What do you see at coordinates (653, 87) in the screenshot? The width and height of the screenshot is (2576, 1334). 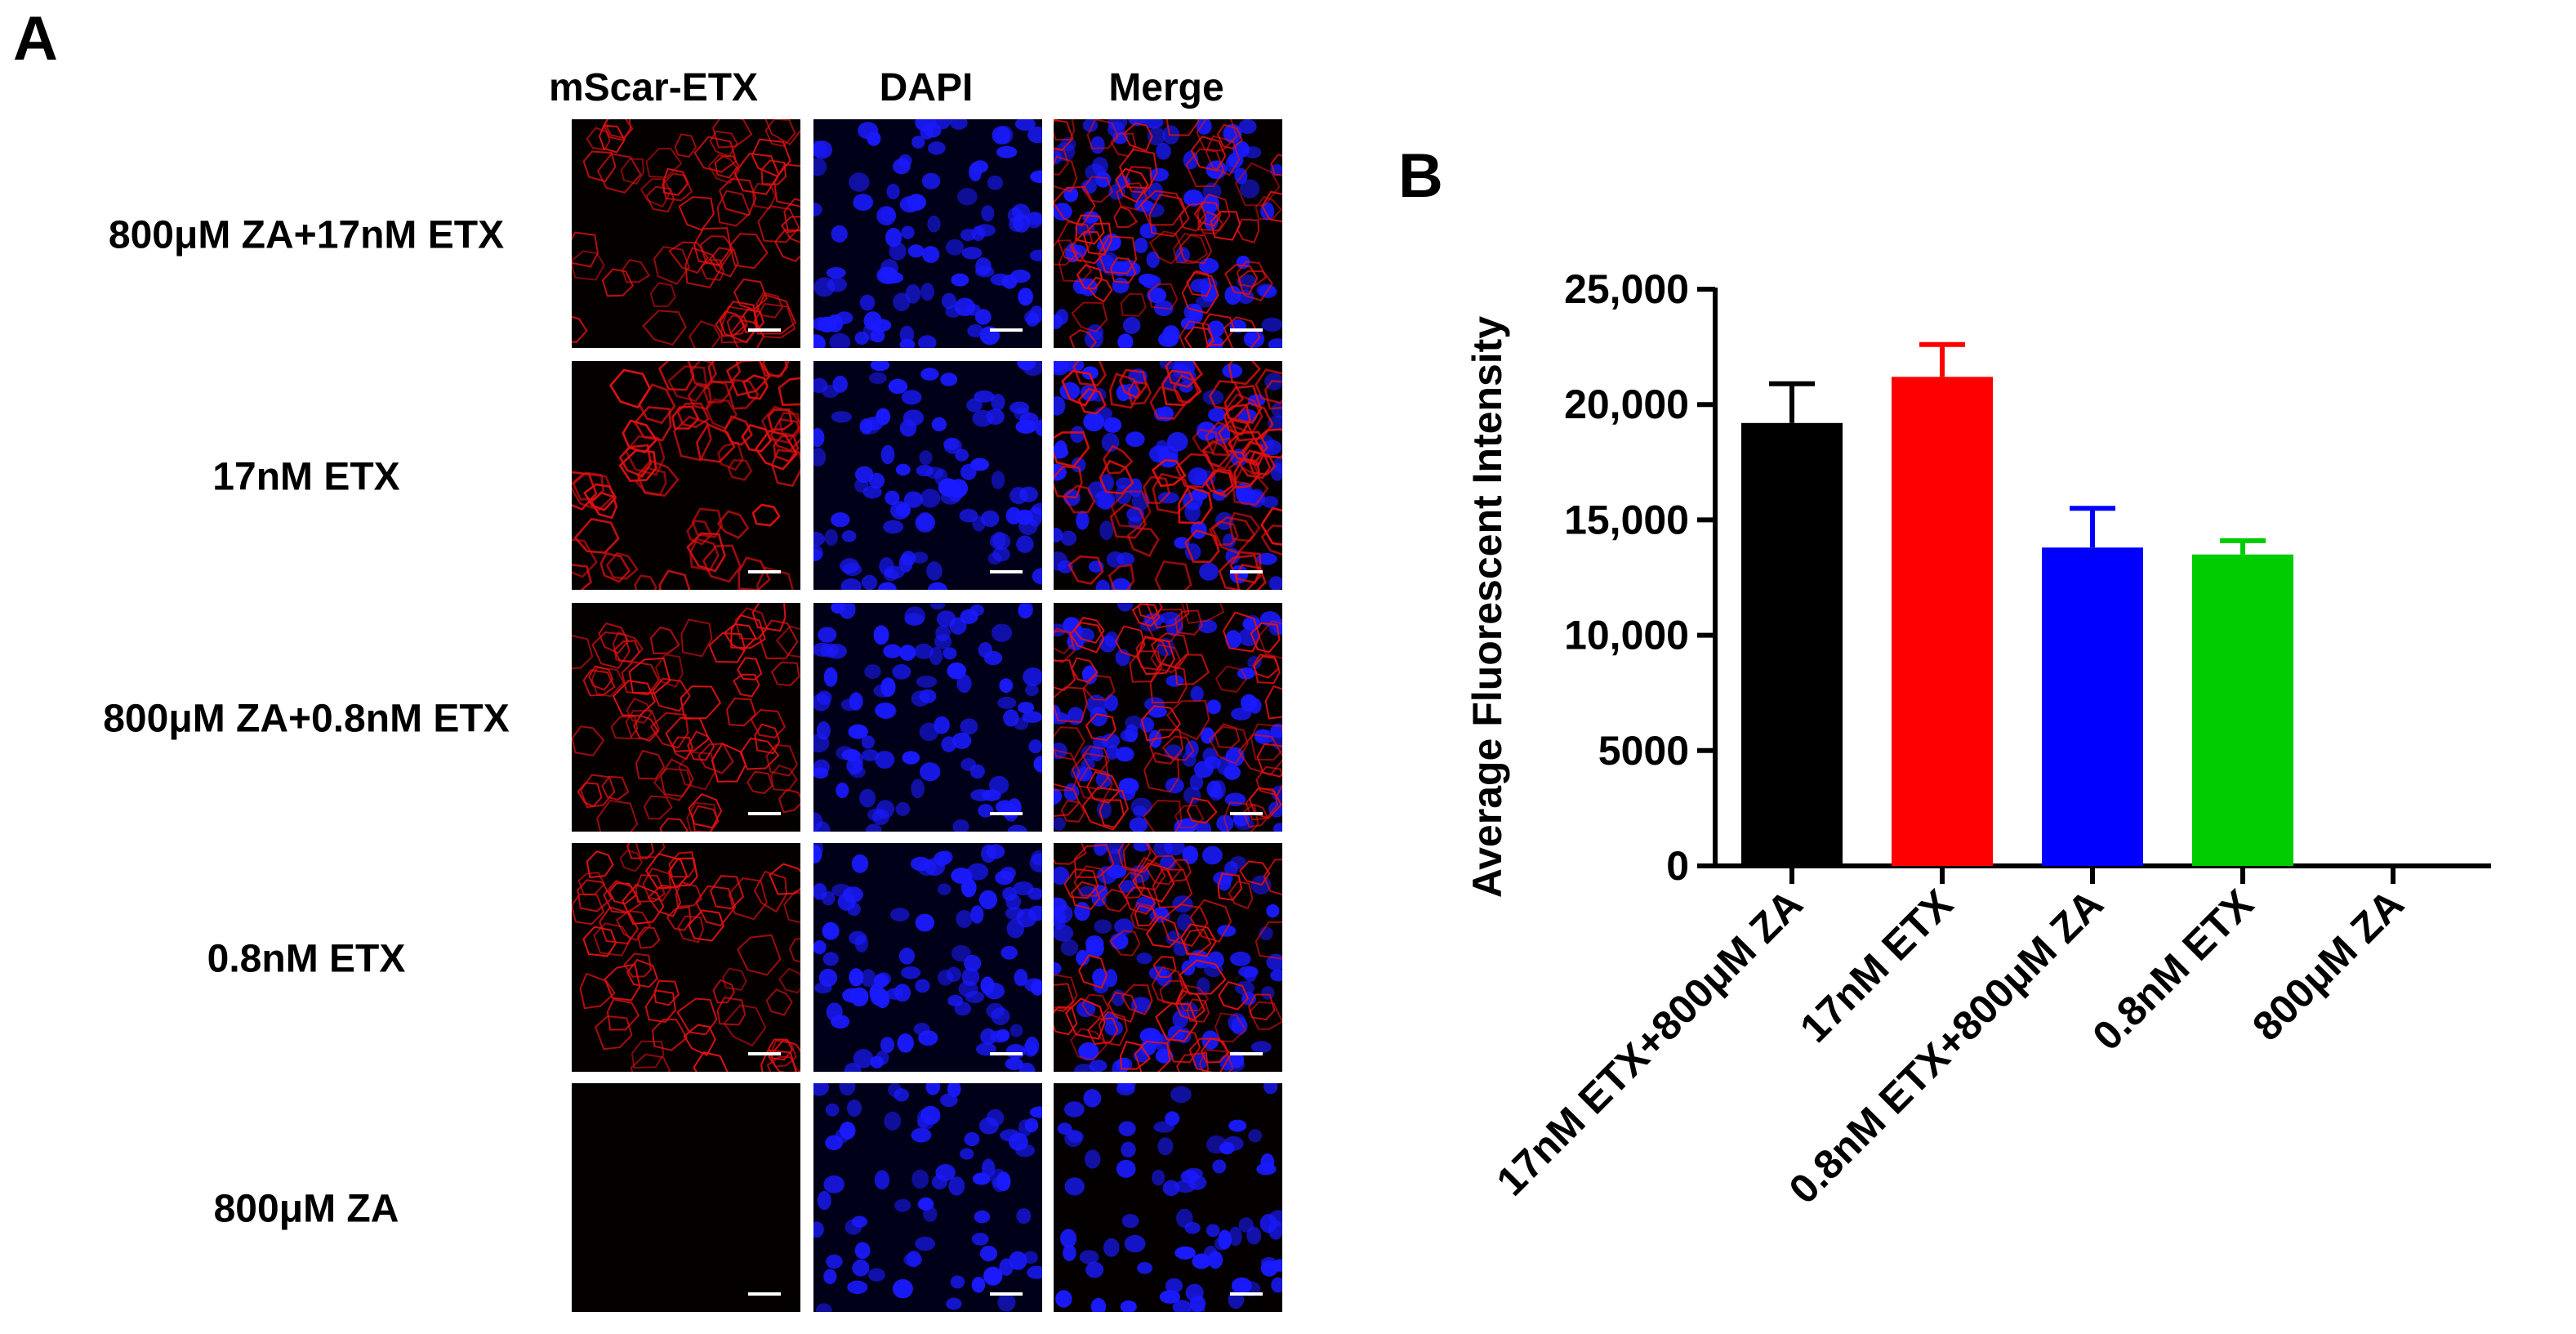 I see `column-header-mscar-etx: mScar-ETX` at bounding box center [653, 87].